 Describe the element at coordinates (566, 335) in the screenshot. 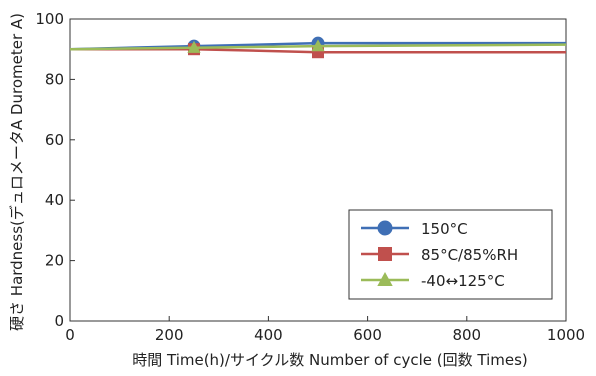

I see `x-tick-label: 1000` at that location.